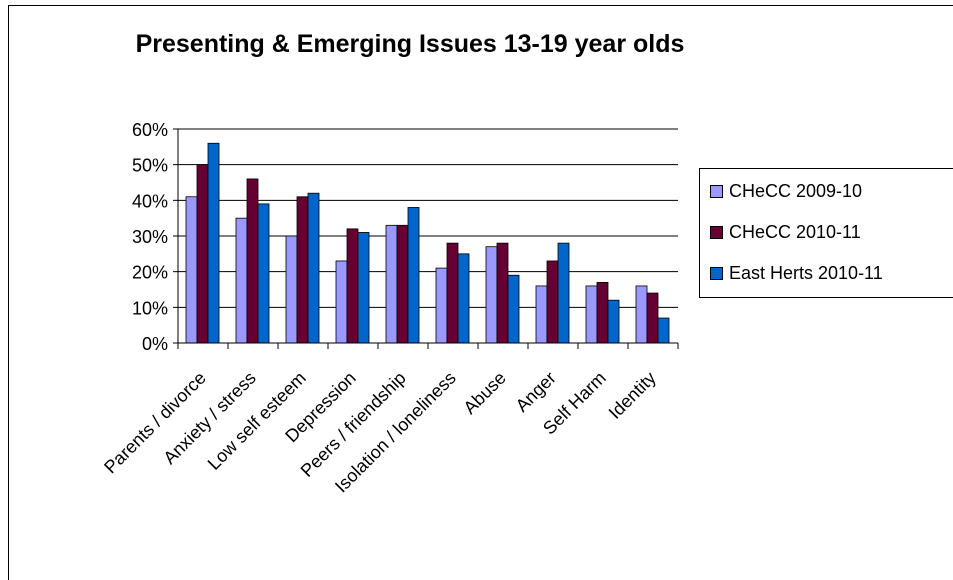 The height and width of the screenshot is (580, 953). Describe the element at coordinates (795, 232) in the screenshot. I see `legend-label-2: CHeCC 2010-11` at that location.